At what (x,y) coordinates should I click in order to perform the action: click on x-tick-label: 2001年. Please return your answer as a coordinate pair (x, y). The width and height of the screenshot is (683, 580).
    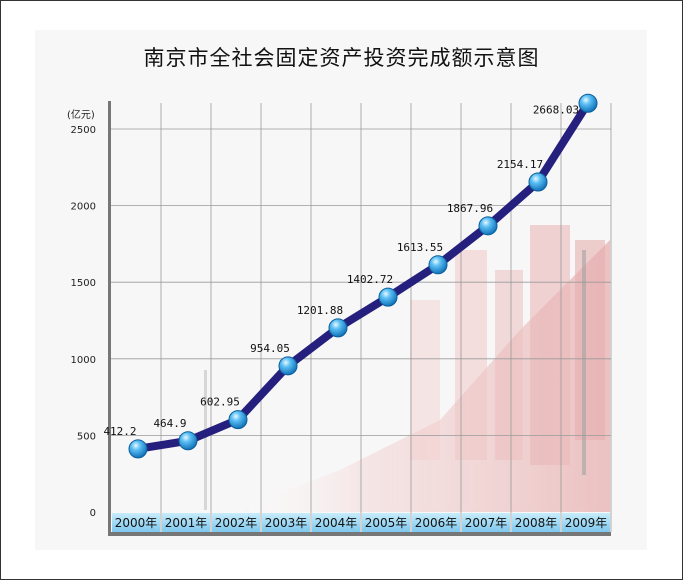
    Looking at the image, I should click on (186, 523).